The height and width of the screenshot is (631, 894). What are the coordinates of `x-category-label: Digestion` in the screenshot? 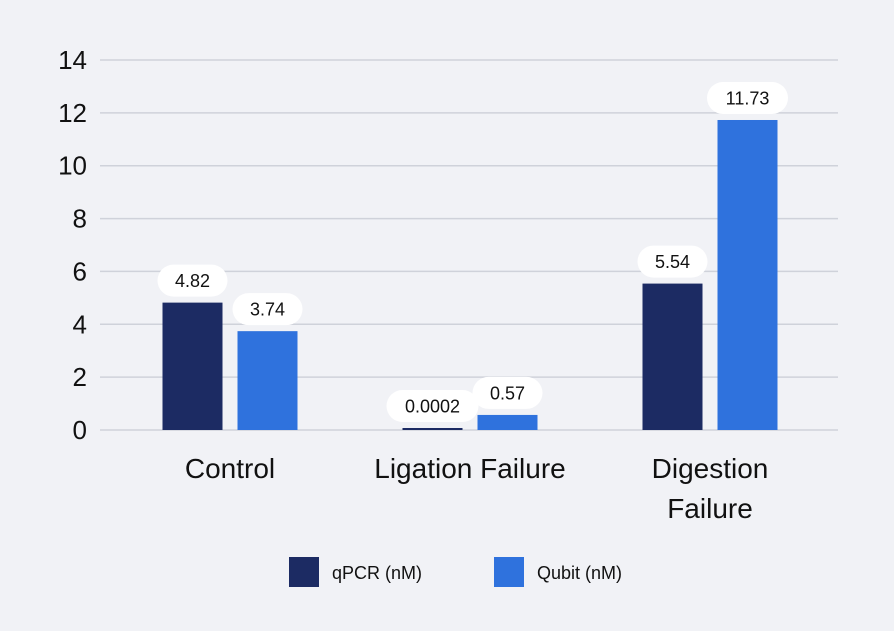 It's located at (710, 468).